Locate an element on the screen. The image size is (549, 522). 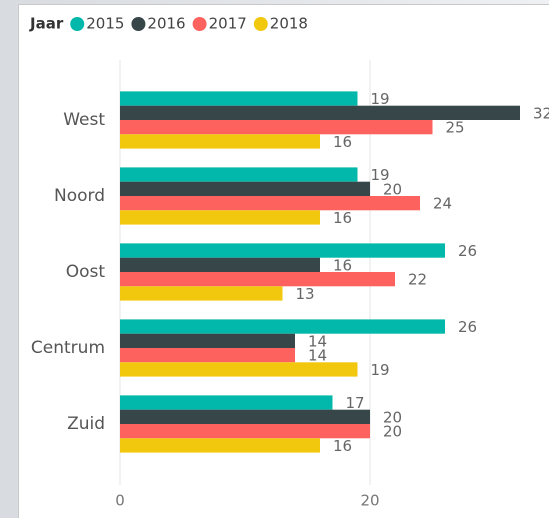
data-label: 25 is located at coordinates (455, 128).